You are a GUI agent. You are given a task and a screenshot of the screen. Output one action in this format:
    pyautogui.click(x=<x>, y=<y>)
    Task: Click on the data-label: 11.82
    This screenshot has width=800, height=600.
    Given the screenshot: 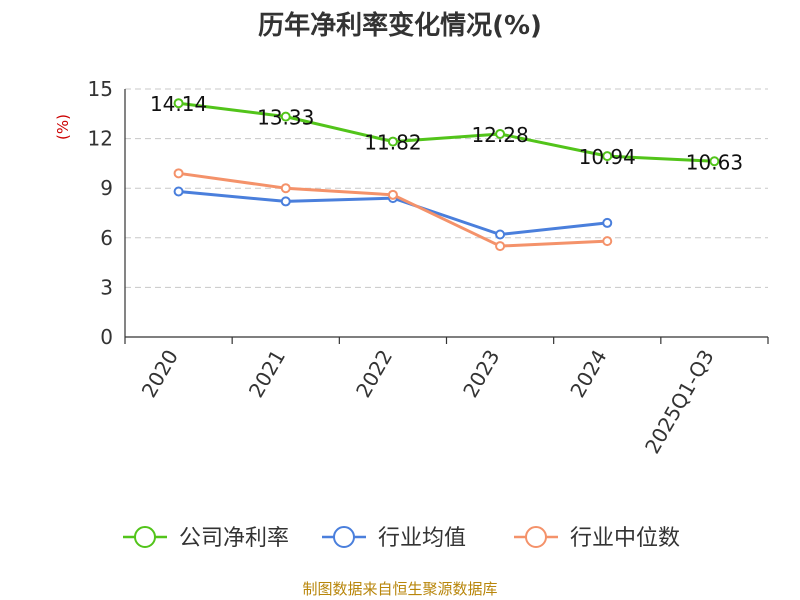 What is the action you would take?
    pyautogui.click(x=392, y=143)
    